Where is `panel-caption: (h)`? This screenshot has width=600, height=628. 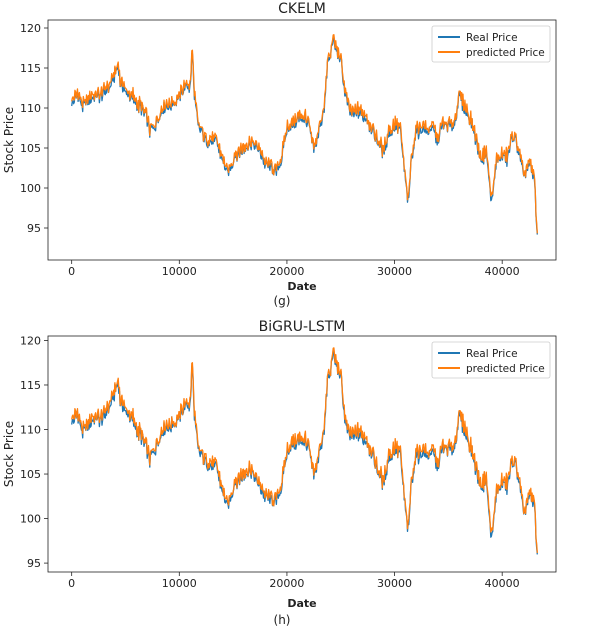 panel-caption: (h) is located at coordinates (282, 620).